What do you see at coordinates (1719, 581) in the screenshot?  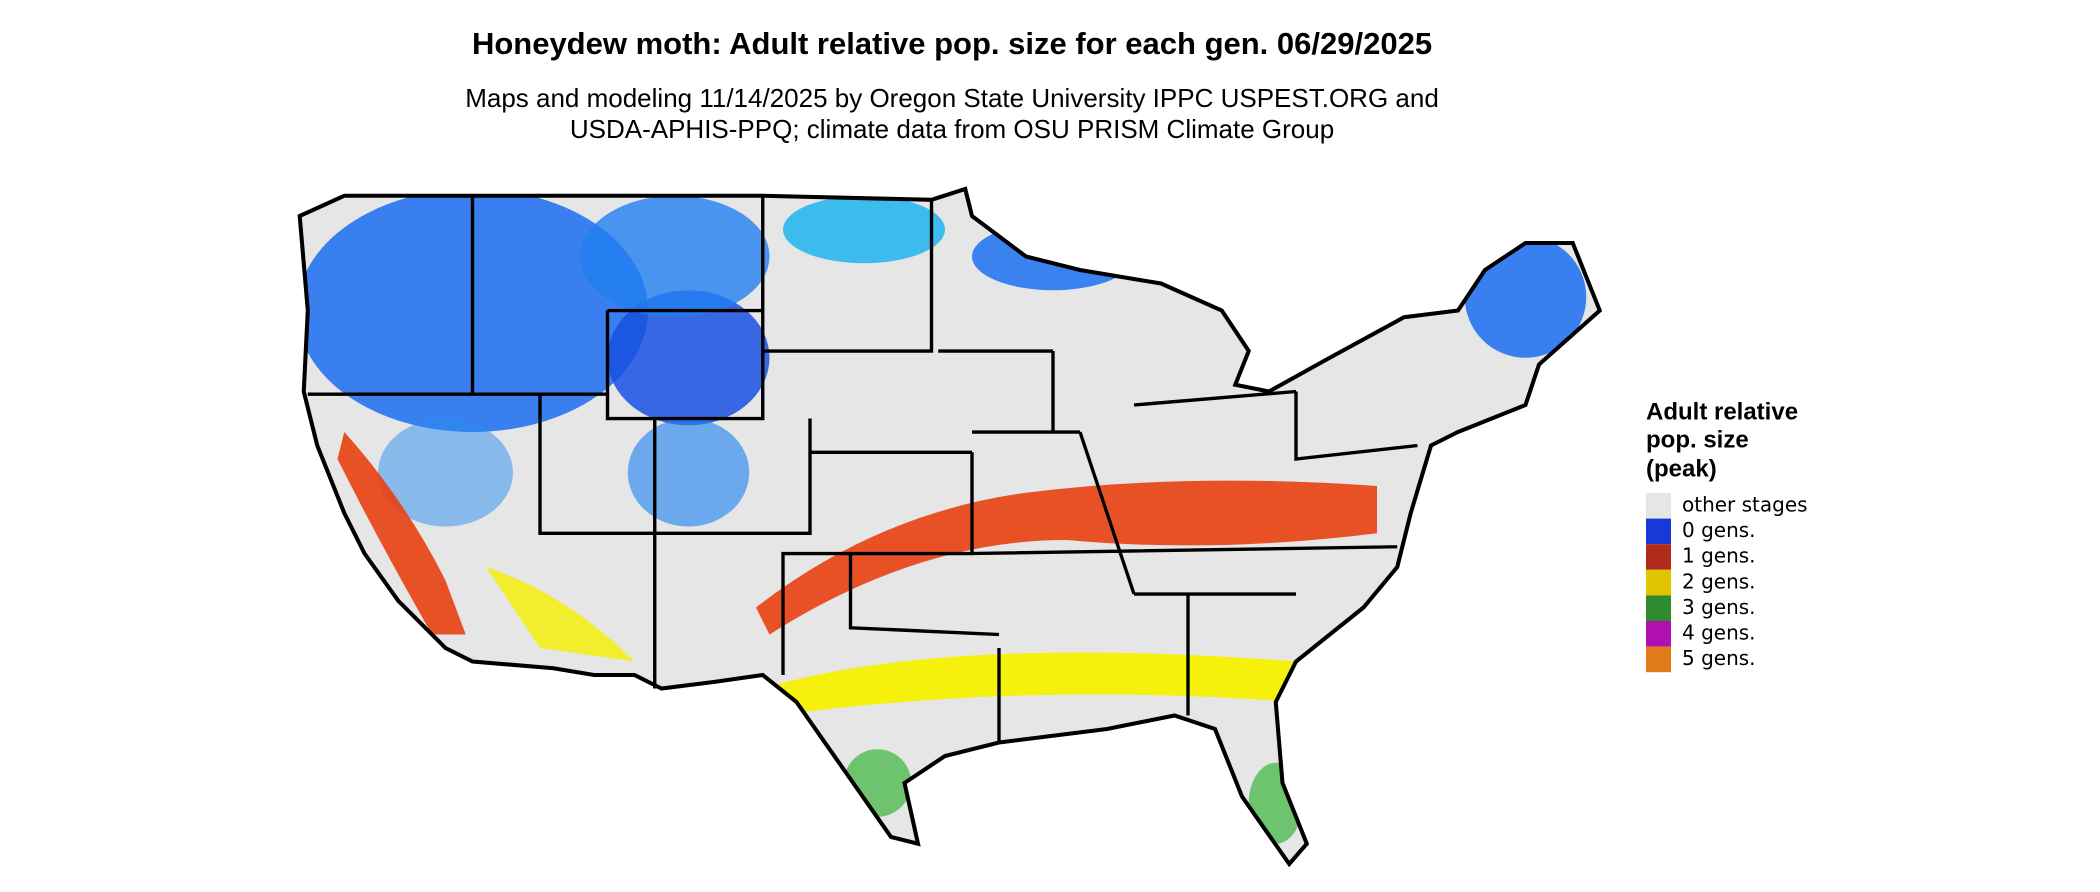 I see `legend-label: 2 gens.` at bounding box center [1719, 581].